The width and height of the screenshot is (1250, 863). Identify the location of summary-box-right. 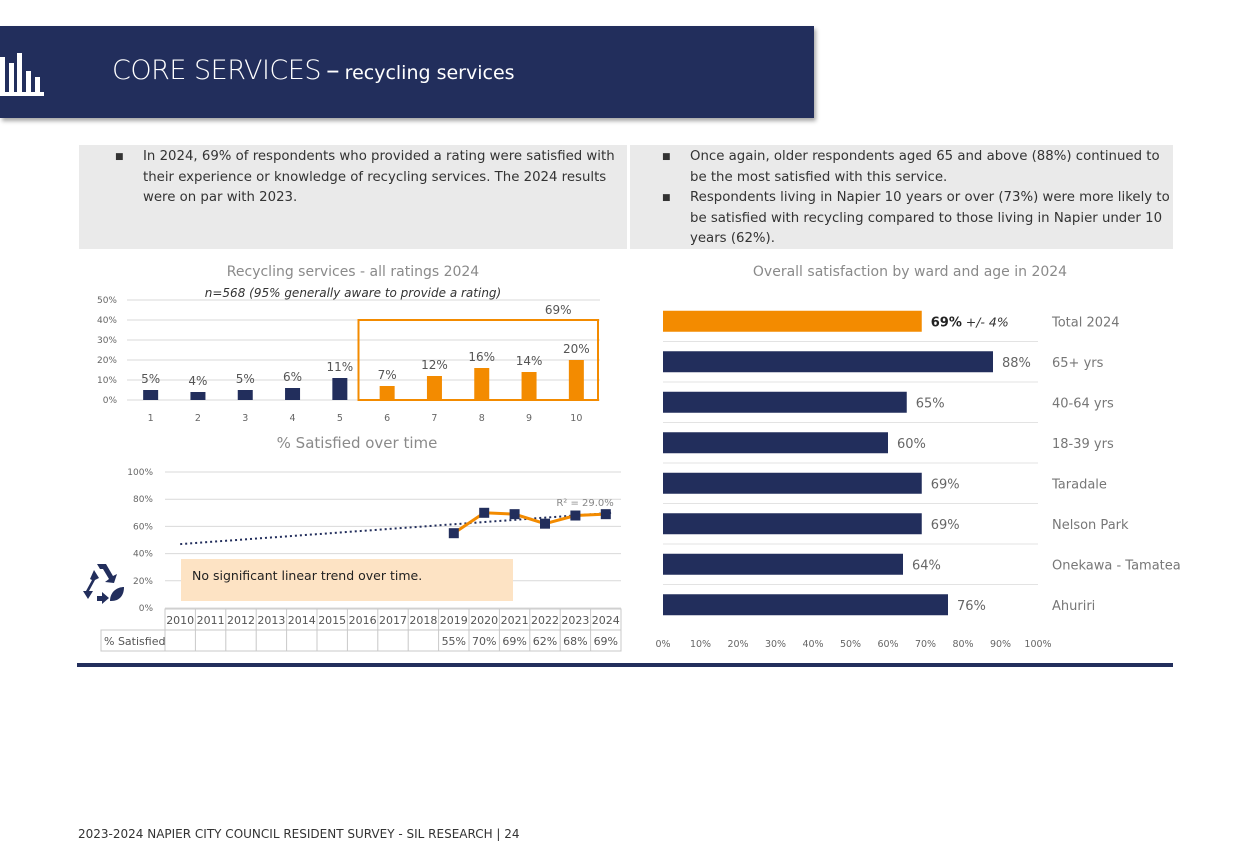
(901, 197).